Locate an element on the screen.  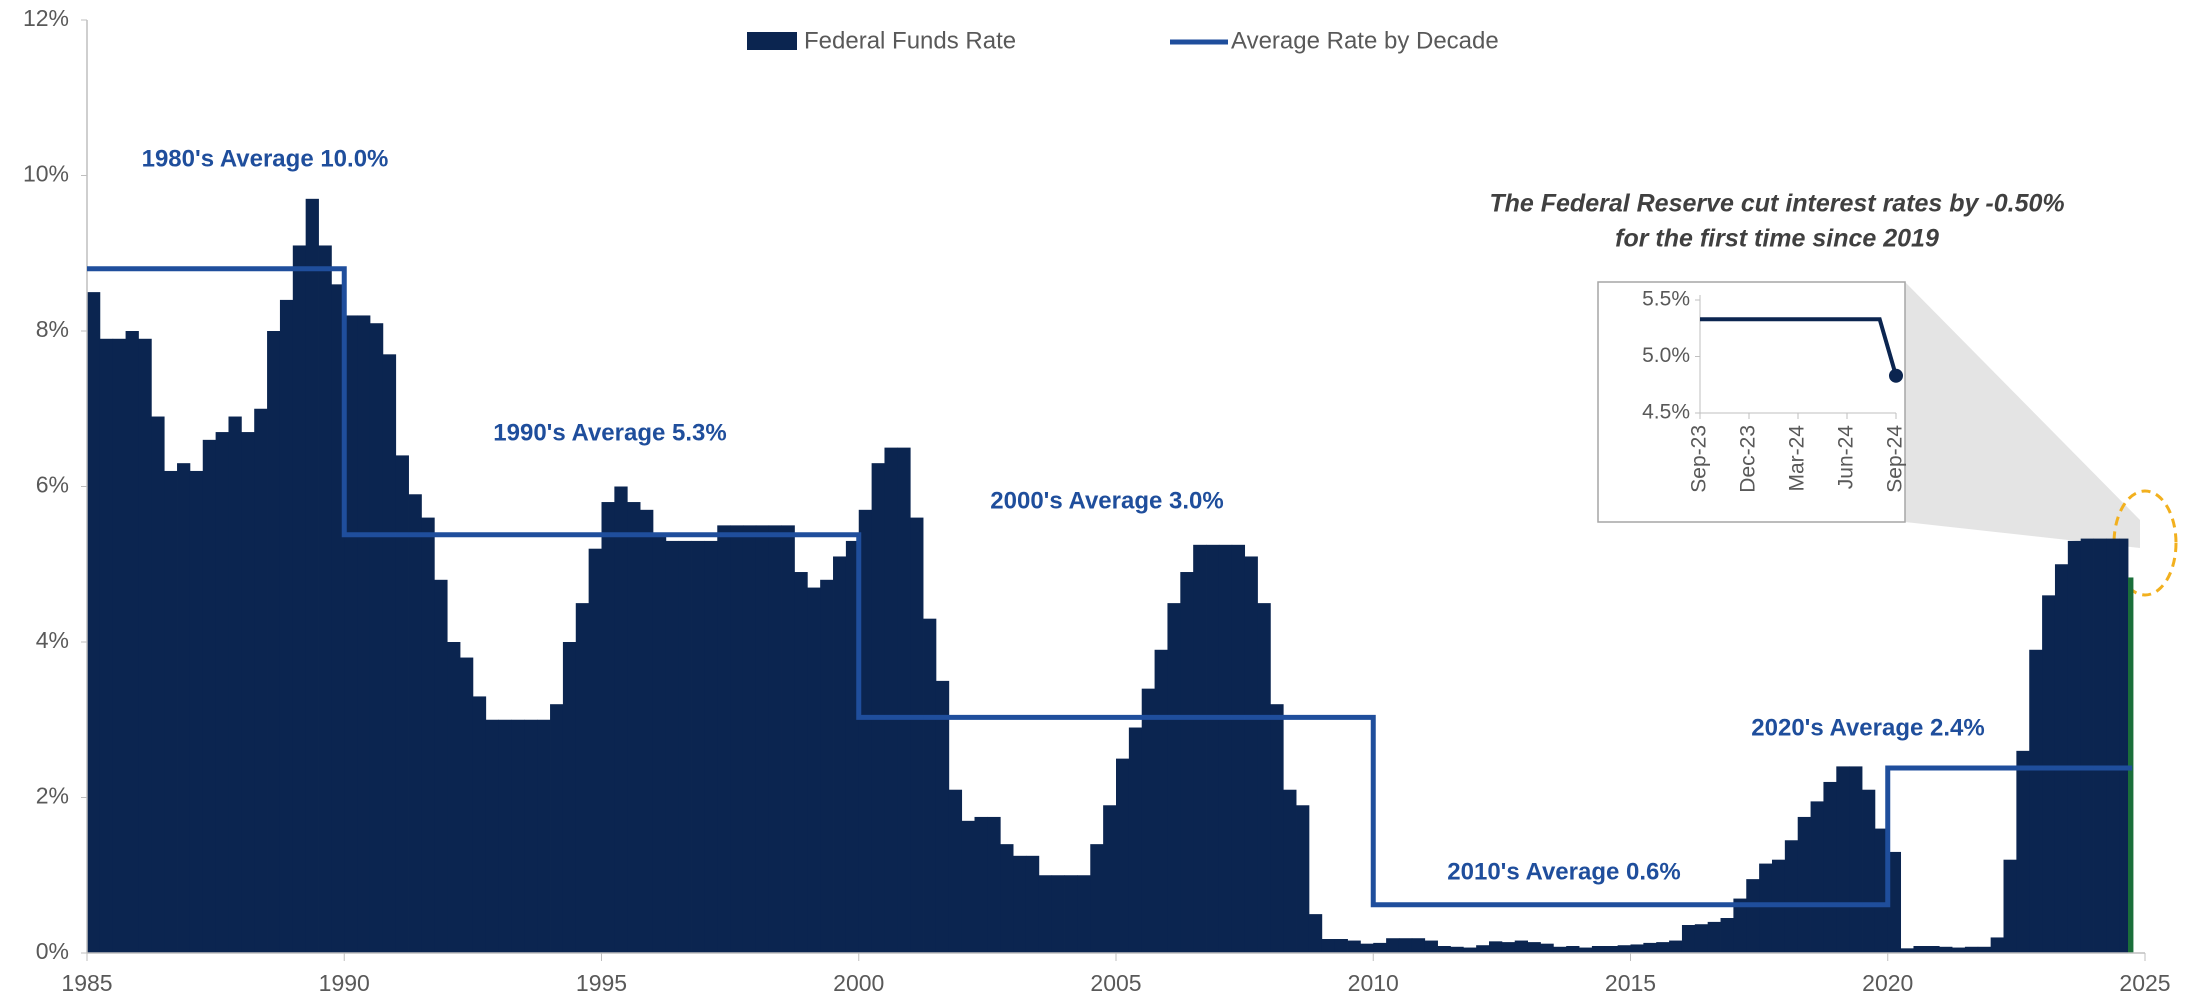
y-tick-label: 6% is located at coordinates (52, 485).